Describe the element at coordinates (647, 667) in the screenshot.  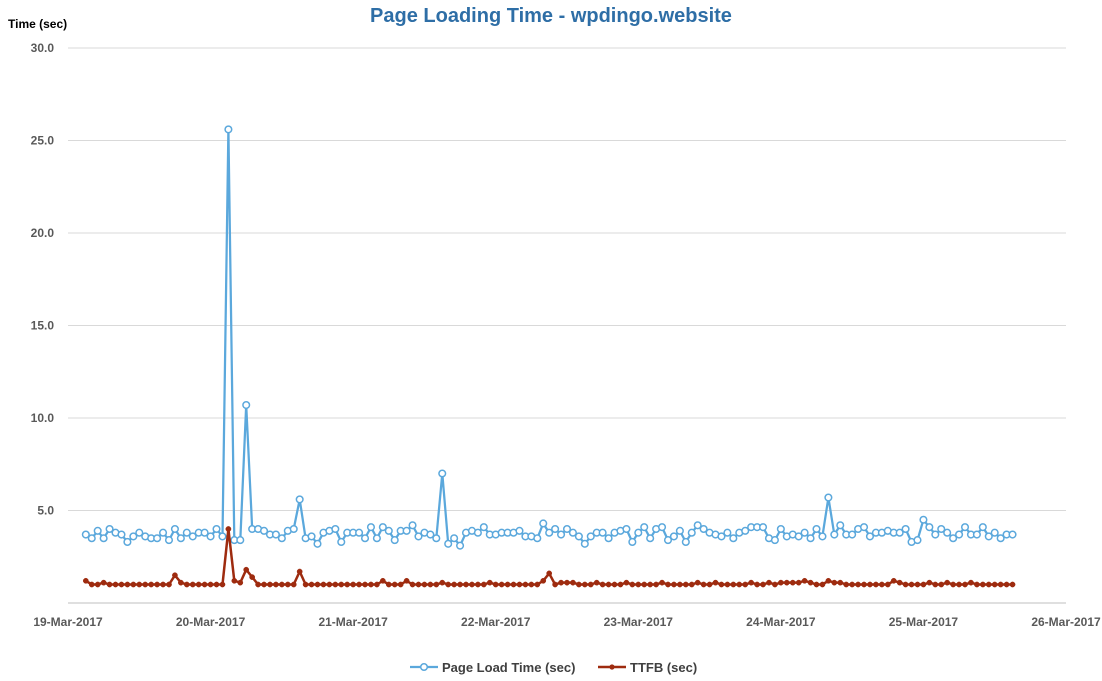
I see `legend-item-ttfb: TTFB (sec)` at that location.